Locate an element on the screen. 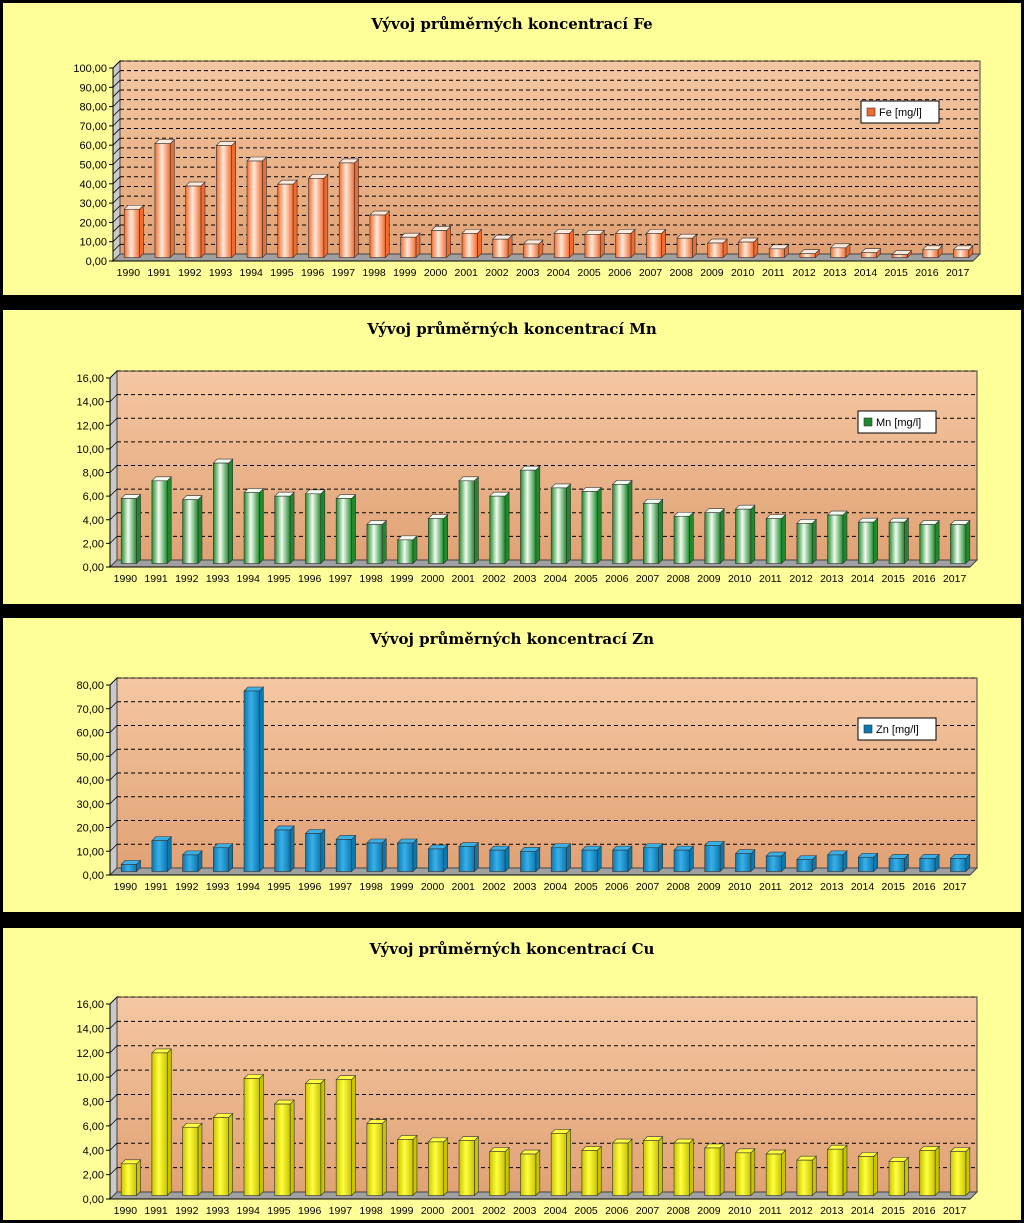 Image resolution: width=1024 pixels, height=1223 pixels. x-tick-label: 2004 is located at coordinates (559, 273).